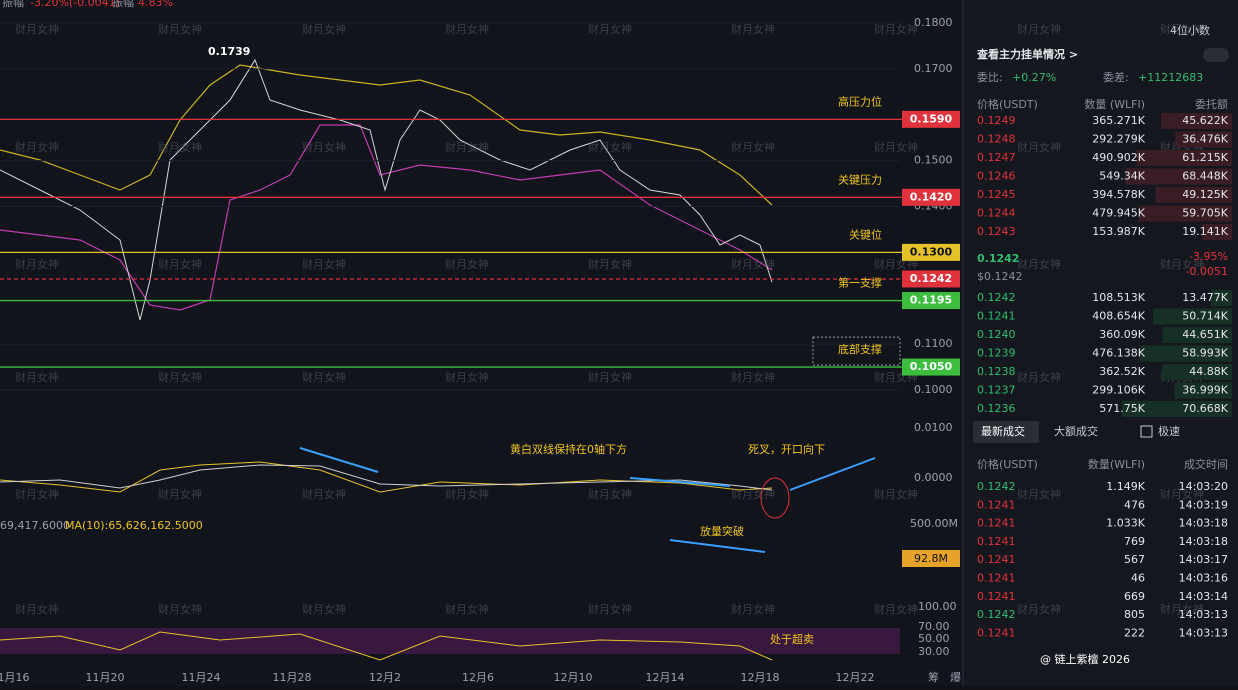 This screenshot has width=1238, height=690. Describe the element at coordinates (722, 531) in the screenshot. I see `volume-note: 放量突破` at that location.